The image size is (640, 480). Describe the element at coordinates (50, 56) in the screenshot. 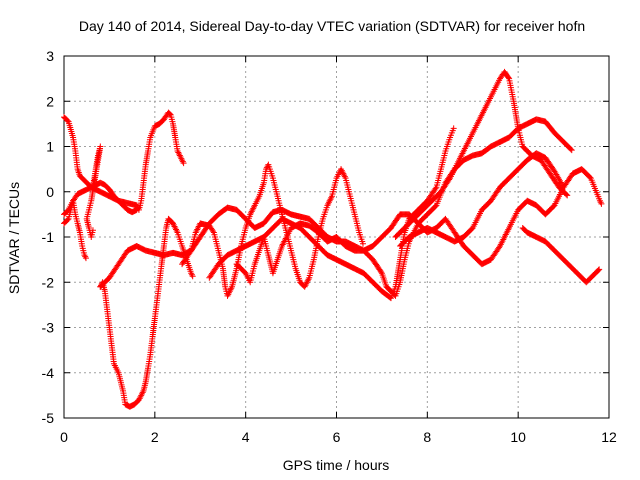

I see `y-tick-label: 3` at that location.